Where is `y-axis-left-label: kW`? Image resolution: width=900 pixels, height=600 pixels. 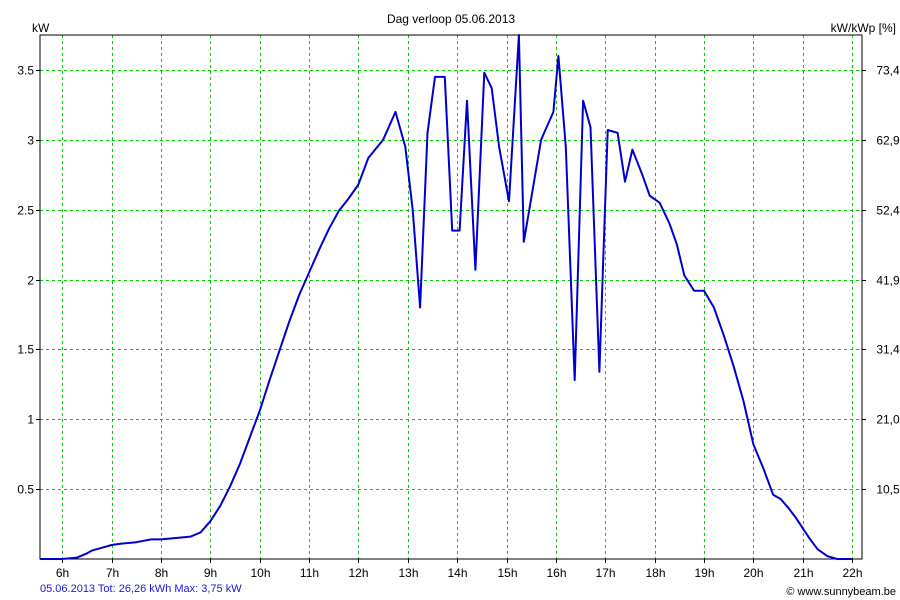
y-axis-left-label: kW is located at coordinates (41, 28).